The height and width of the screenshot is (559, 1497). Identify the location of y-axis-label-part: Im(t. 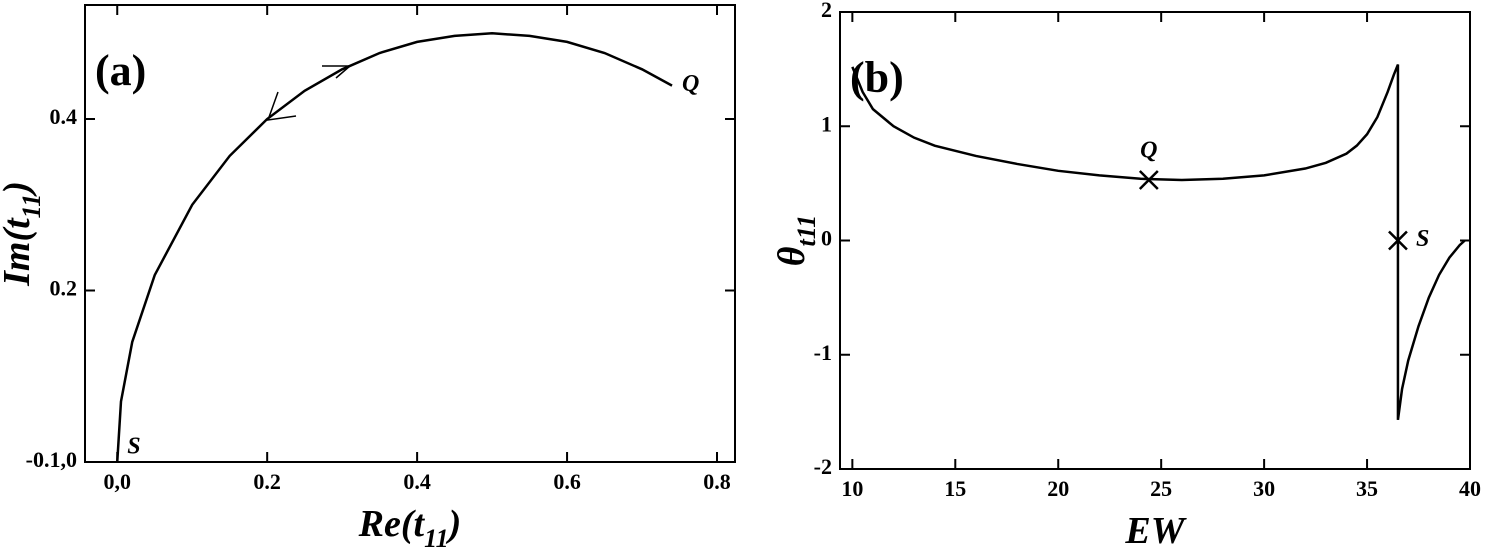
(19, 252).